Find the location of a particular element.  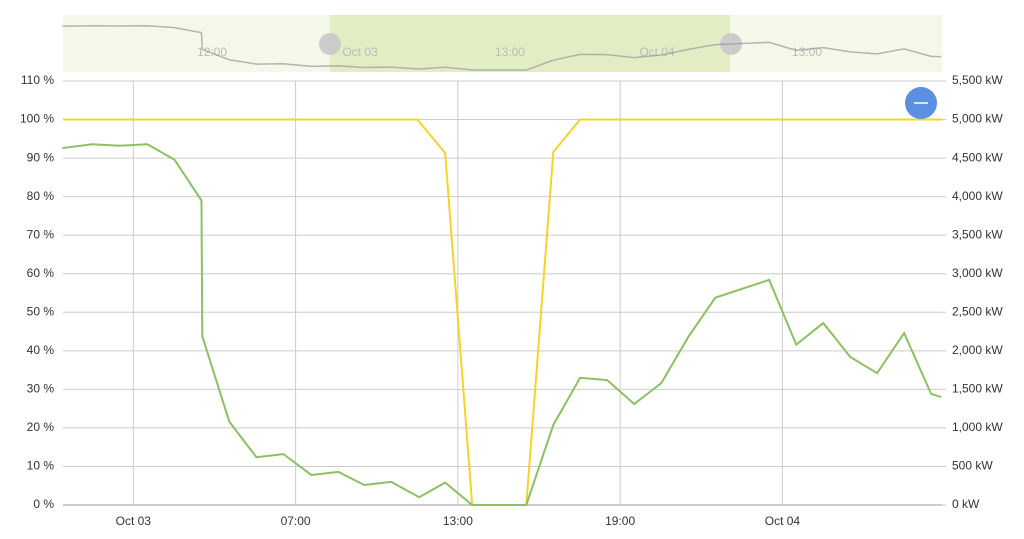

navigator-selection is located at coordinates (530, 43).